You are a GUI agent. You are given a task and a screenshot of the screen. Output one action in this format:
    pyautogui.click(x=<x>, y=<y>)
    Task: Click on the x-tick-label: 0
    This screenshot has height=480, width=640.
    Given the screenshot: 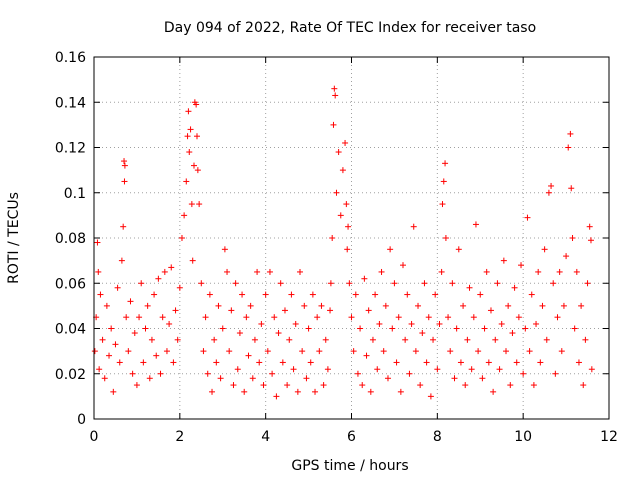 What is the action you would take?
    pyautogui.click(x=94, y=437)
    